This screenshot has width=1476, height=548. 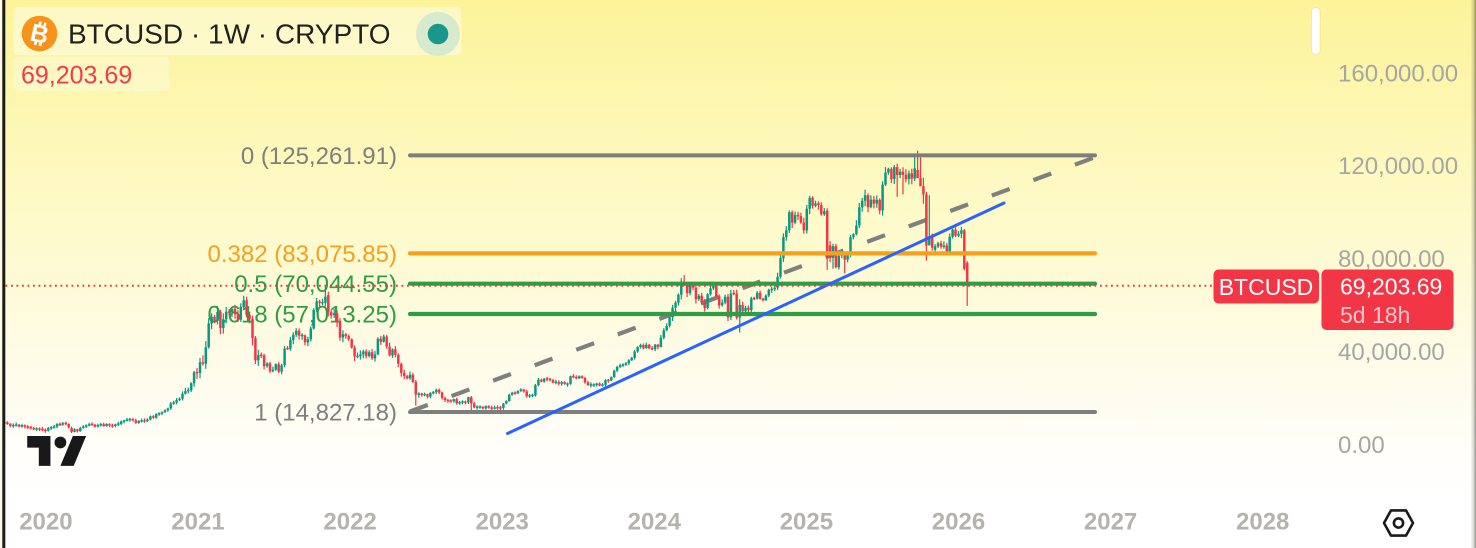 What do you see at coordinates (302, 254) in the screenshot?
I see `svg-text: 0.382 (83,075.85)` at bounding box center [302, 254].